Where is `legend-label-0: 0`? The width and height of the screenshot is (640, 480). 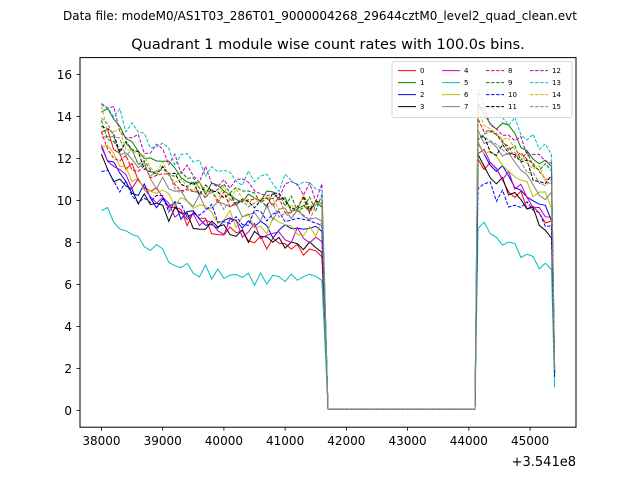 legend-label-0: 0 is located at coordinates (422, 71).